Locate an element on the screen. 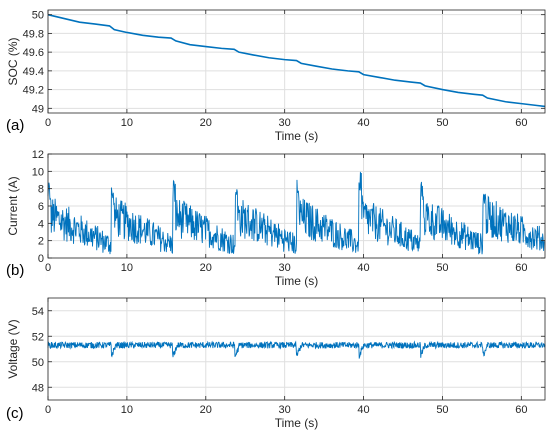  y-tick-label: 49.4 is located at coordinates (33, 72).